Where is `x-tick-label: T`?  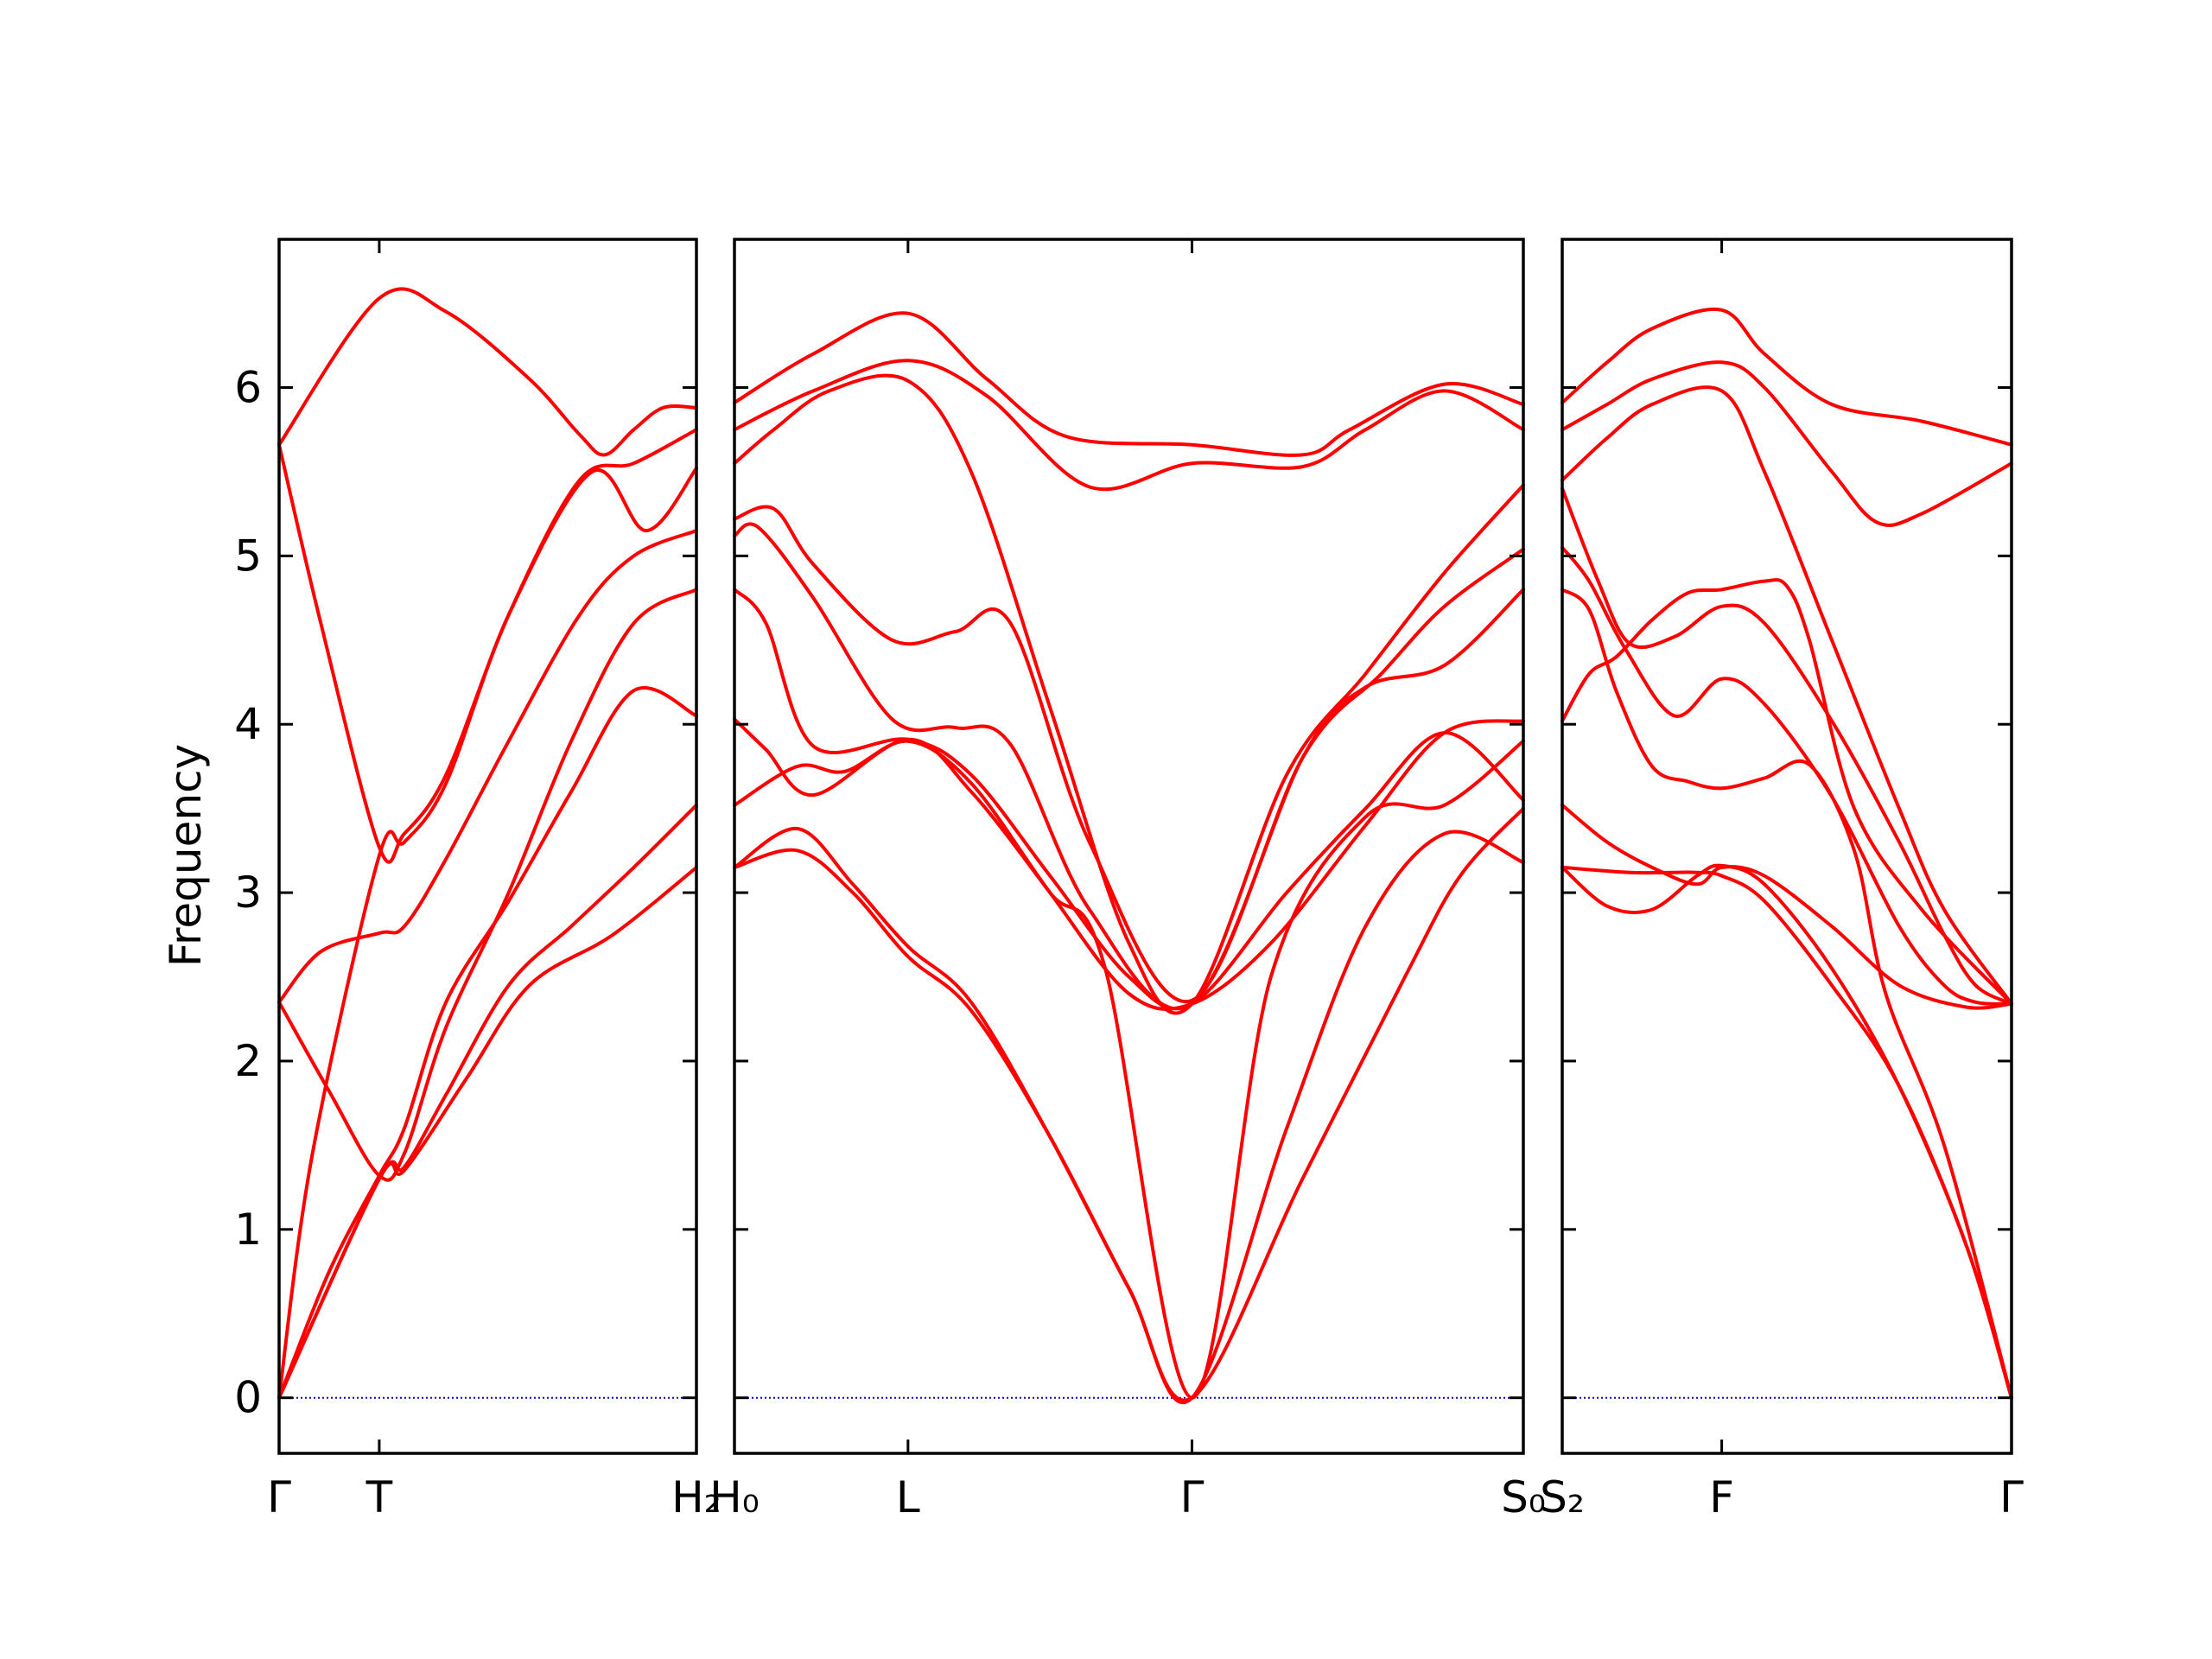 x-tick-label: T is located at coordinates (379, 1497).